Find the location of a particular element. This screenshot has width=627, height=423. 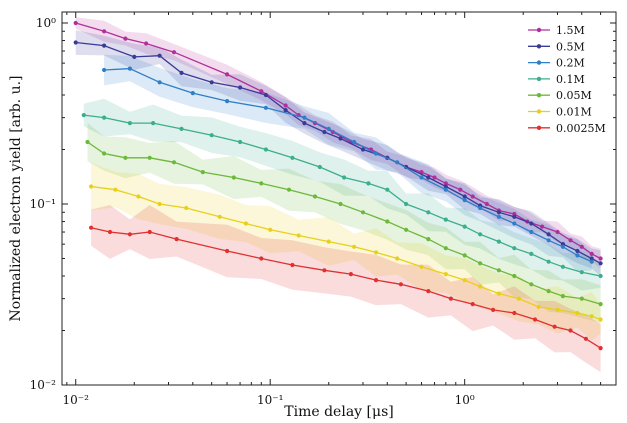

x-tick-label: 10⁻¹ is located at coordinates (270, 400).